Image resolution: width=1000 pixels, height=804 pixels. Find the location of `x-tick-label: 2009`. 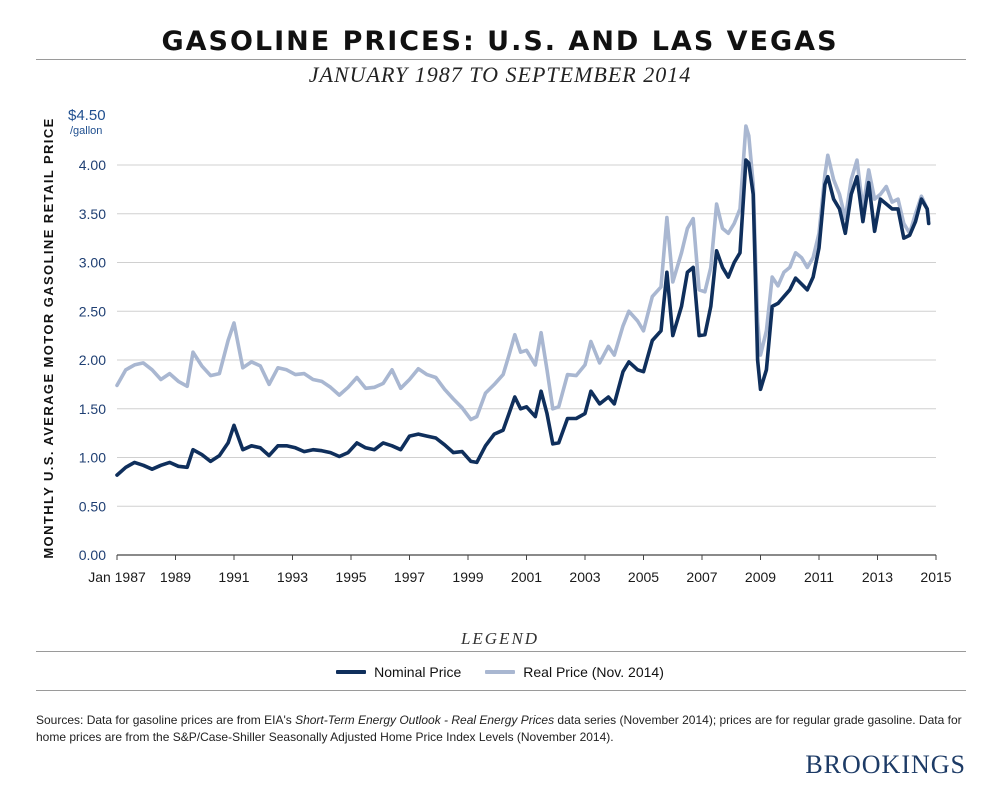

x-tick-label: 2009 is located at coordinates (760, 577).